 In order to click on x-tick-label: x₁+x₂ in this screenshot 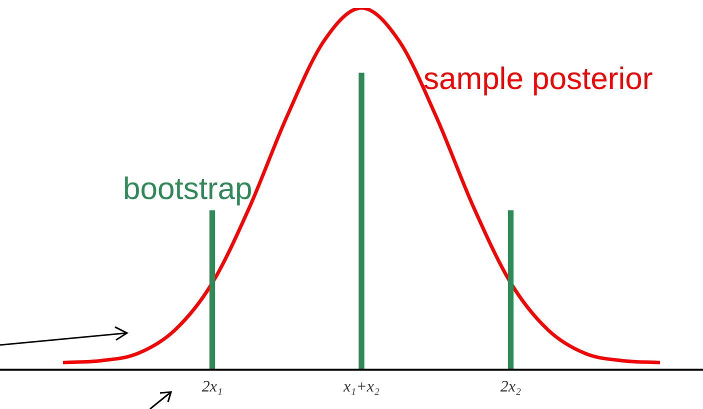, I will do `click(361, 387)`.